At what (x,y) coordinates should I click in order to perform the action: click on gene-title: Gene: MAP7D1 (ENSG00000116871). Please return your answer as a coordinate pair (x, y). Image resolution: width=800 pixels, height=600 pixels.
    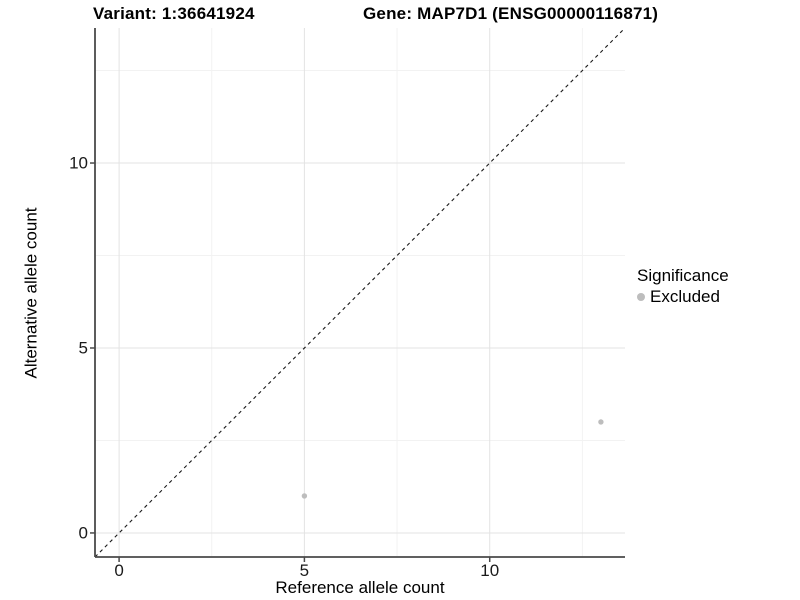
    Looking at the image, I should click on (511, 13).